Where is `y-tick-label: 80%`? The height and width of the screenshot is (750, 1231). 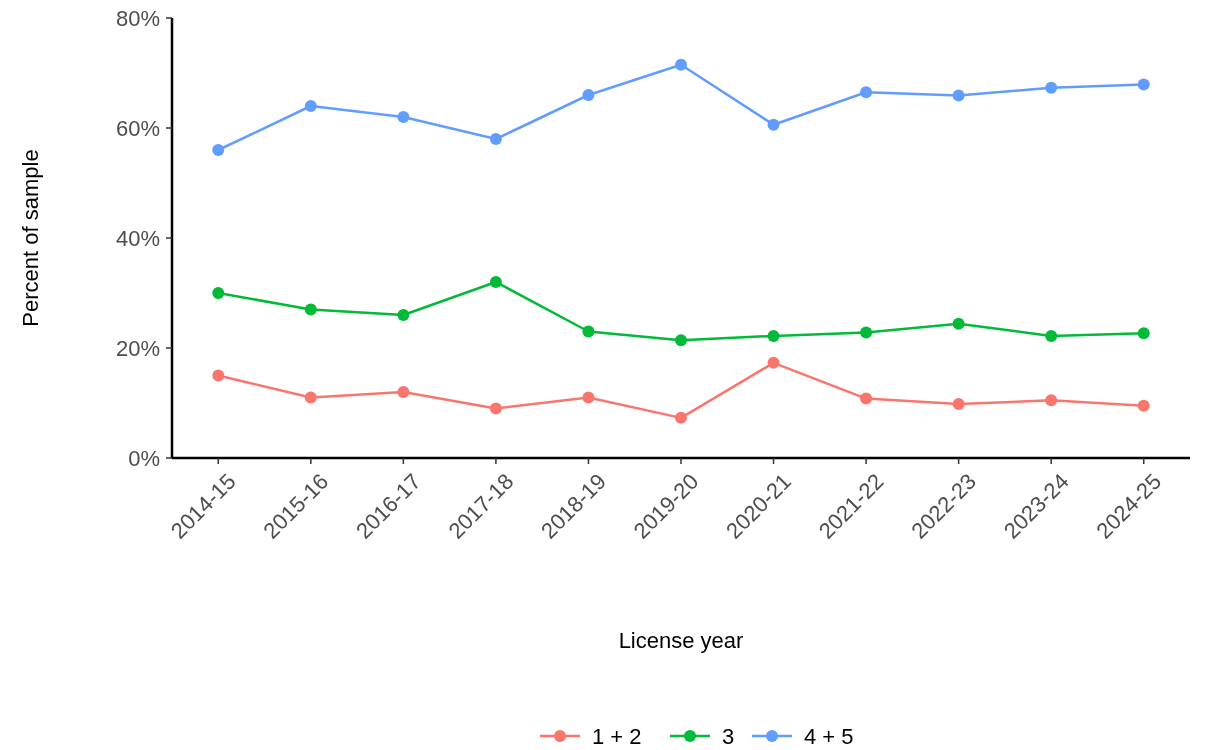 y-tick-label: 80% is located at coordinates (137, 18).